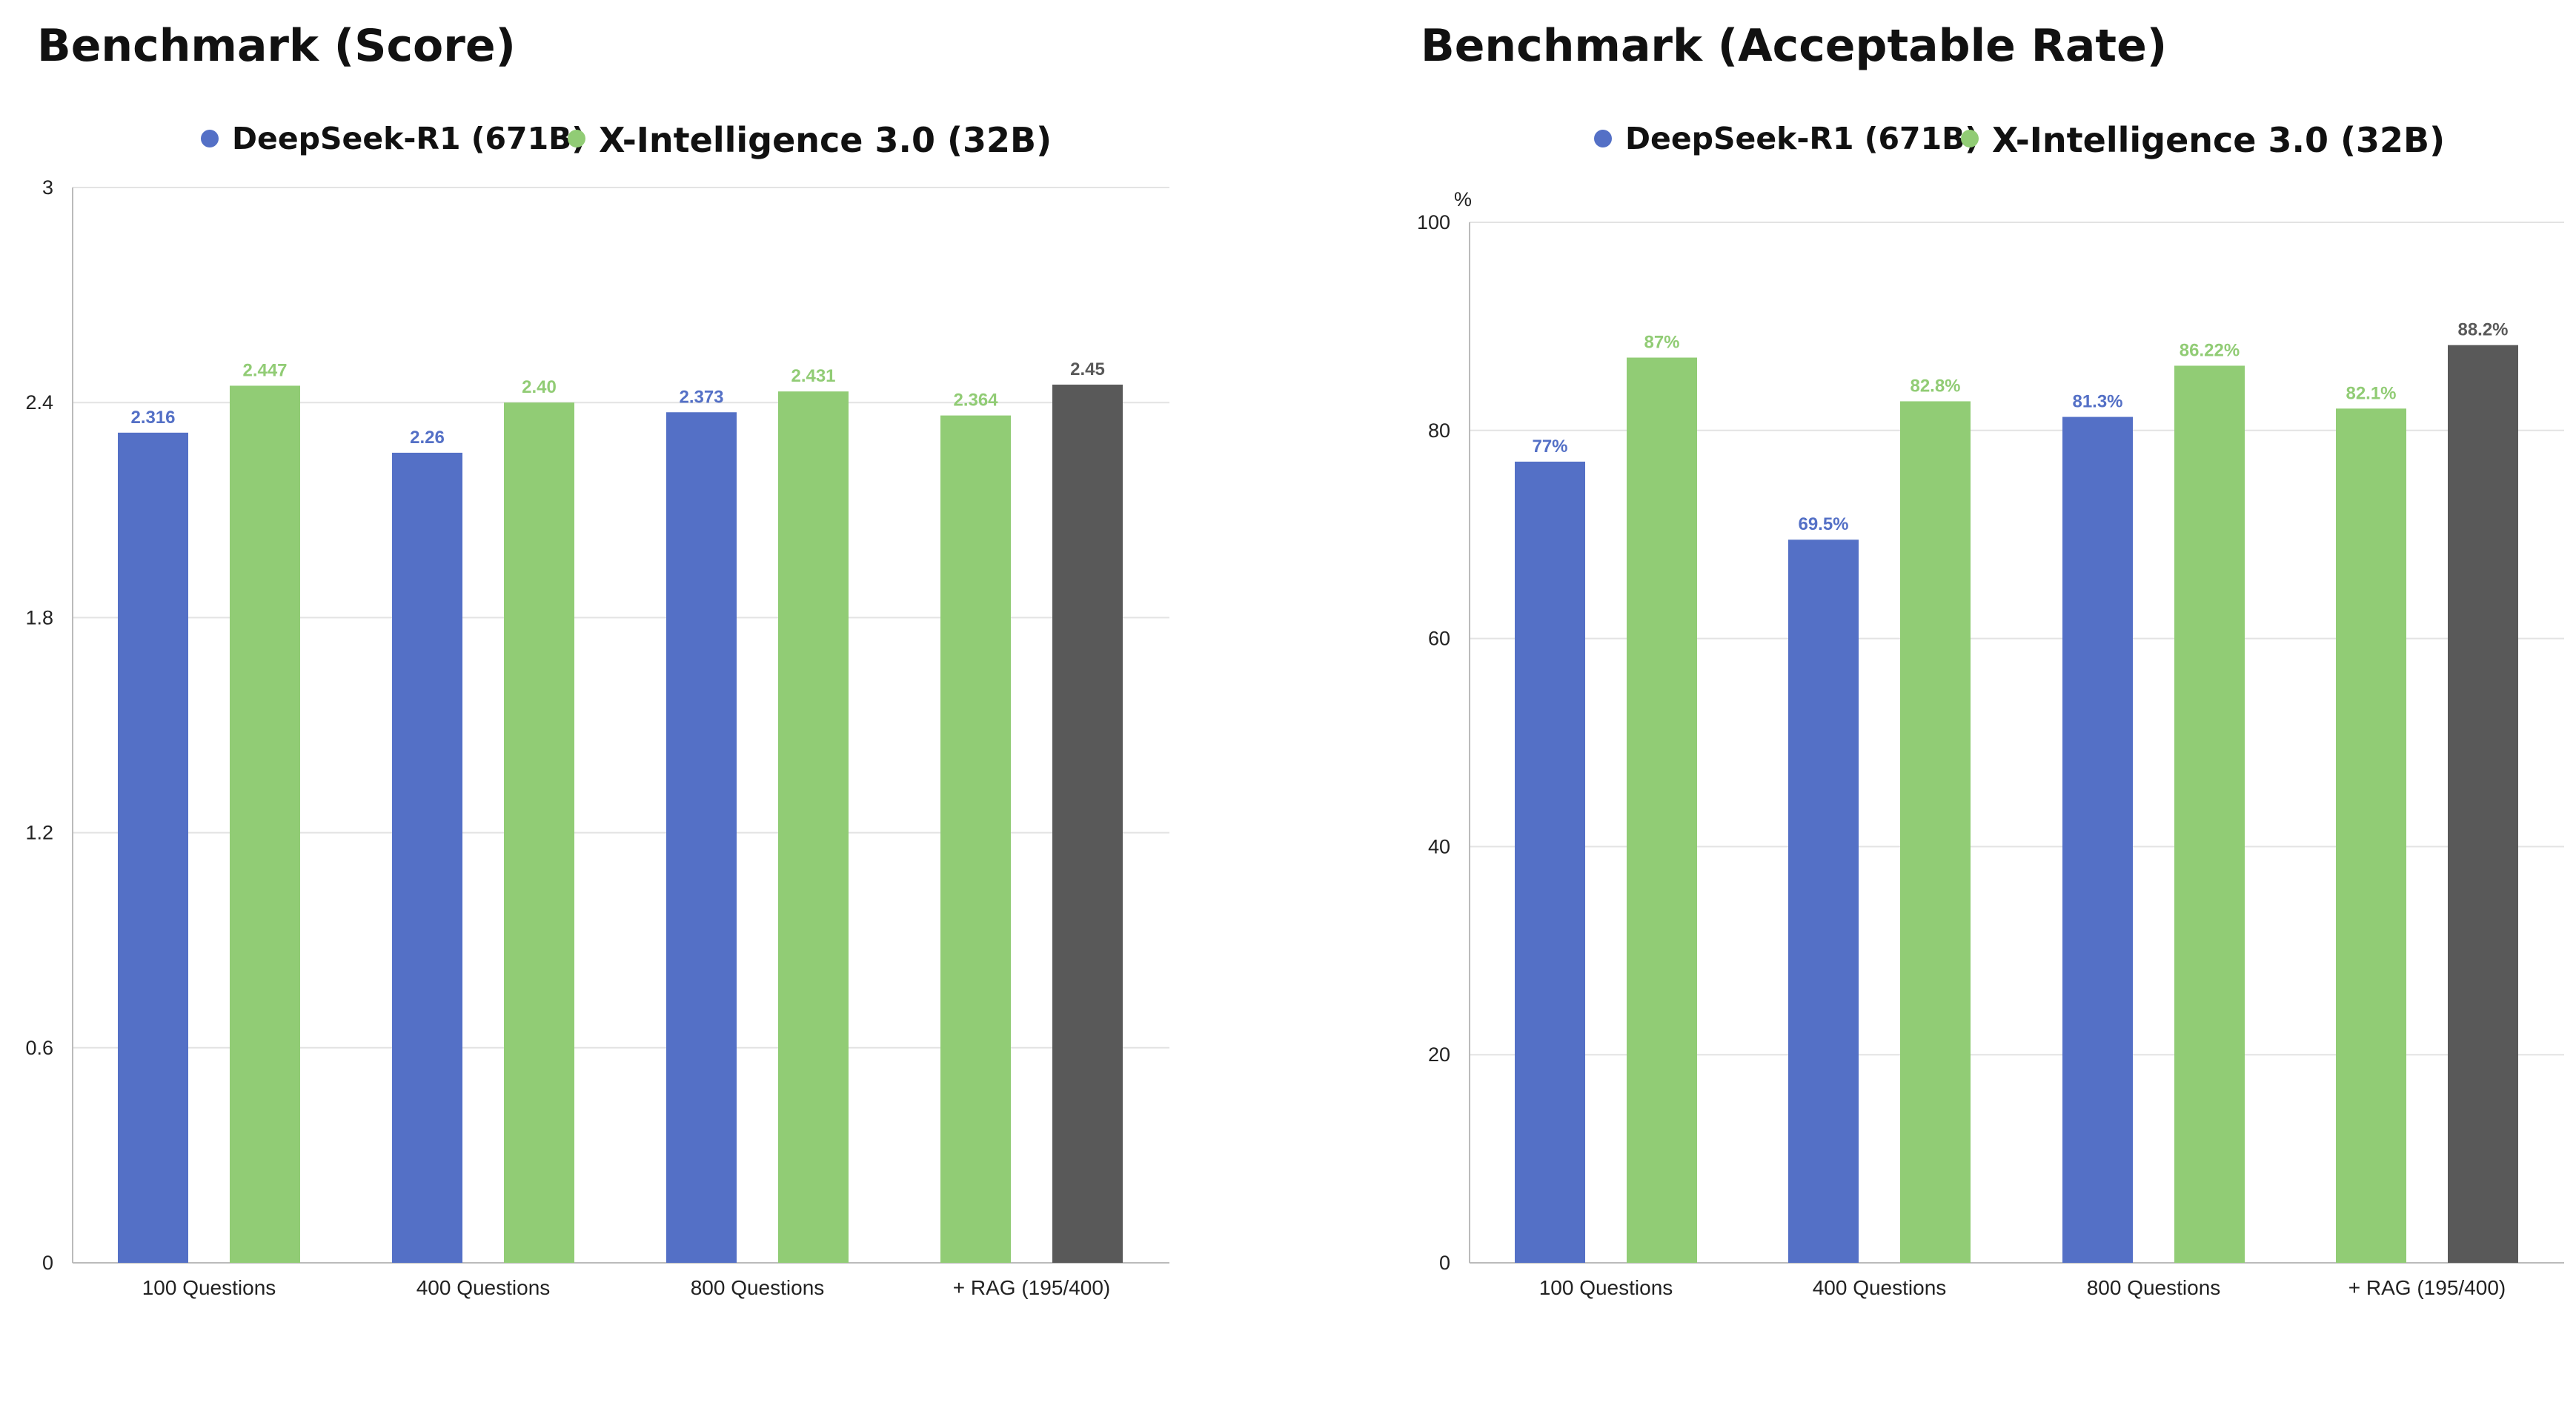  I want to click on data-label-xintel: 2.40, so click(539, 387).